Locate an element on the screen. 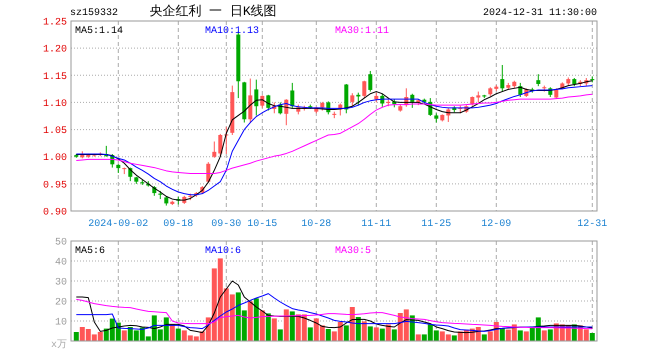 Image resolution: width=660 pixels, height=360 pixels. y-tick-label: 30 is located at coordinates (60, 283).